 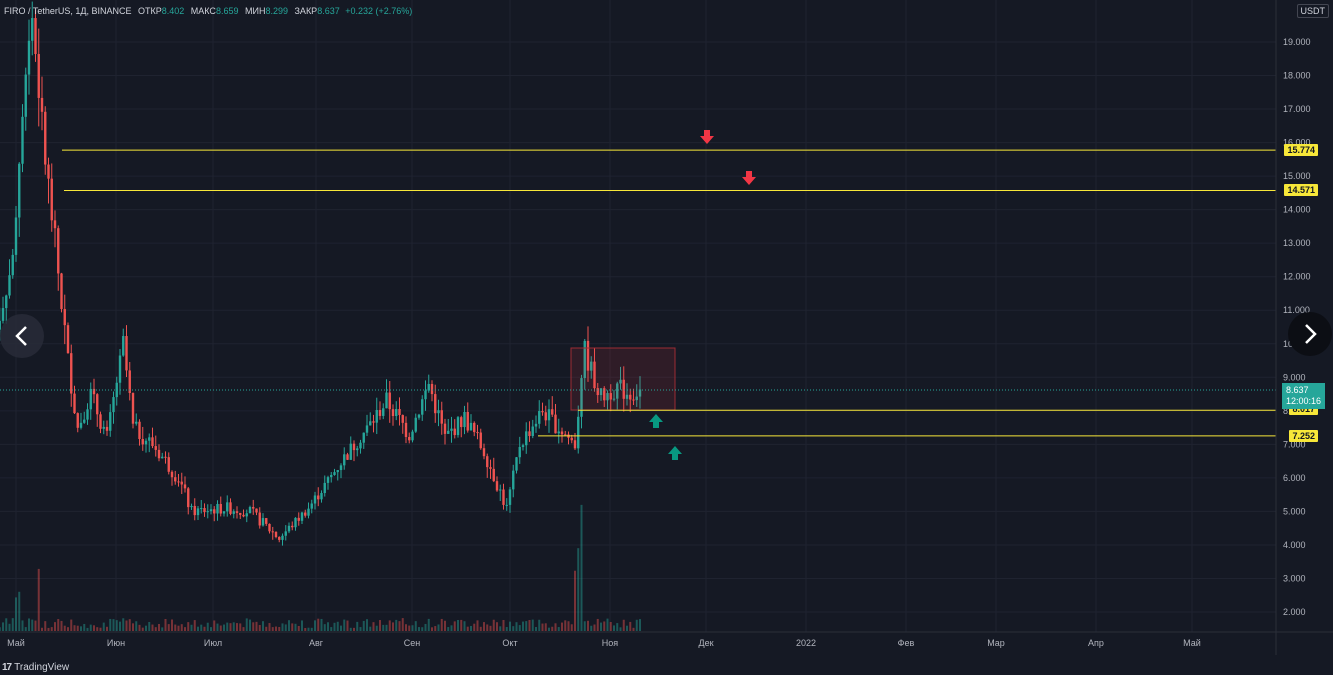 What do you see at coordinates (996, 643) in the screenshot?
I see `x-tick-label: Мар` at bounding box center [996, 643].